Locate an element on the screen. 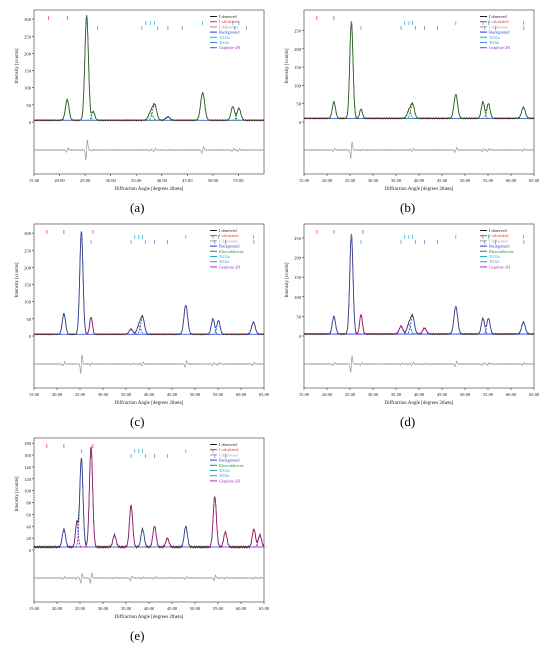 This screenshot has width=550, height=652. y-tick-label: 300 is located at coordinates (28, 19).